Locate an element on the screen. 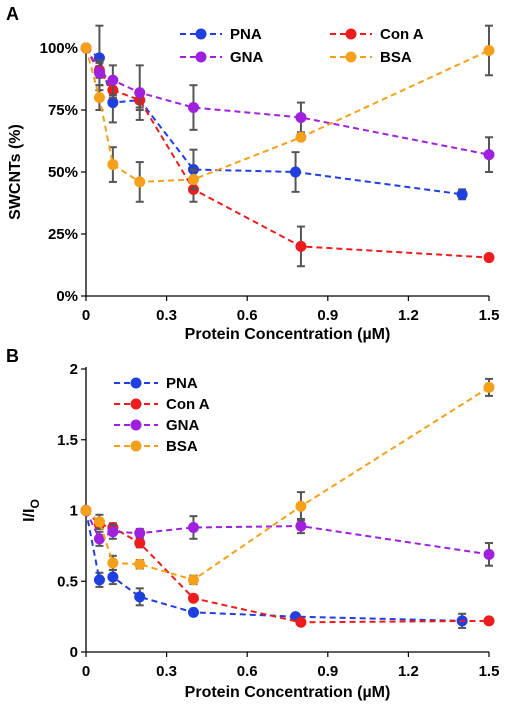 This screenshot has height=712, width=519. y-axis-label-main: SWCNTs (%) is located at coordinates (15, 172).